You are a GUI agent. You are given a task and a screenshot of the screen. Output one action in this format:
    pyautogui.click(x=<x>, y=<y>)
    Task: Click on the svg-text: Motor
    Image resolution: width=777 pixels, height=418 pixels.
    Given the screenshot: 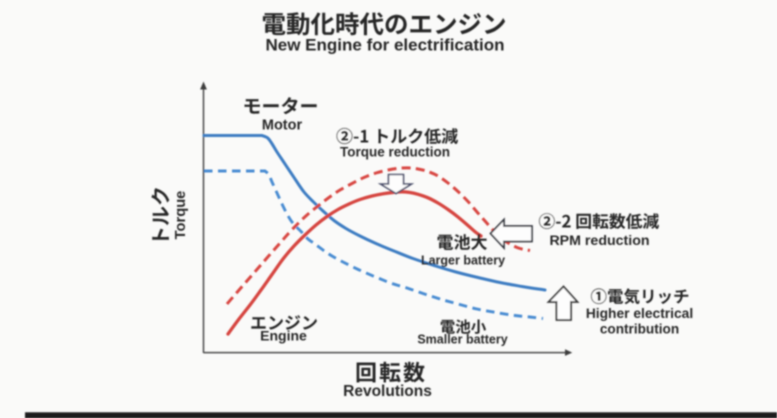 What is the action you would take?
    pyautogui.click(x=282, y=126)
    